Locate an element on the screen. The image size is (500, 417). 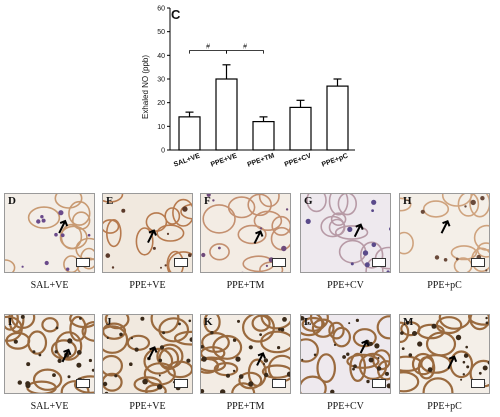
panel-letter: L is located at coordinates (308, 322).